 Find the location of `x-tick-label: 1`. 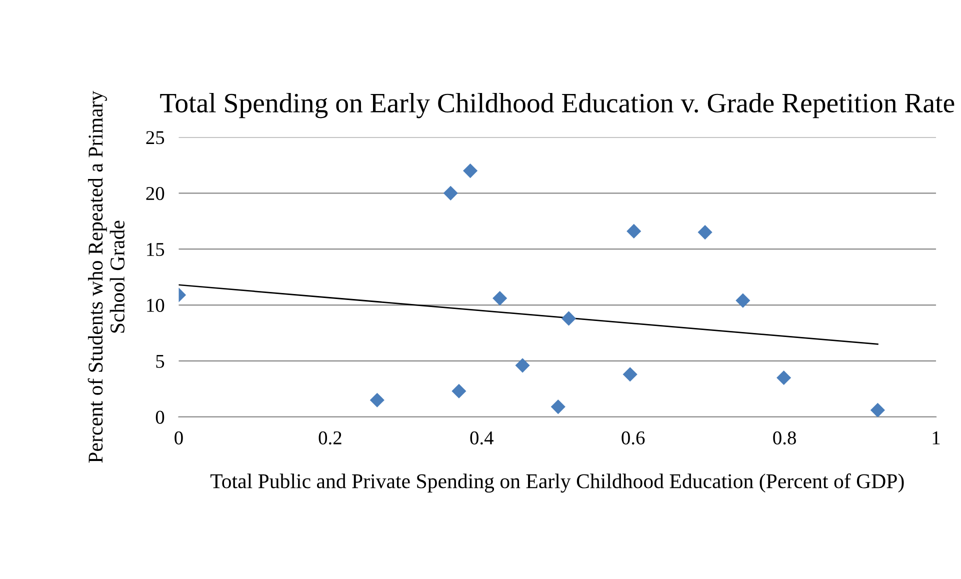

x-tick-label: 1 is located at coordinates (936, 437).